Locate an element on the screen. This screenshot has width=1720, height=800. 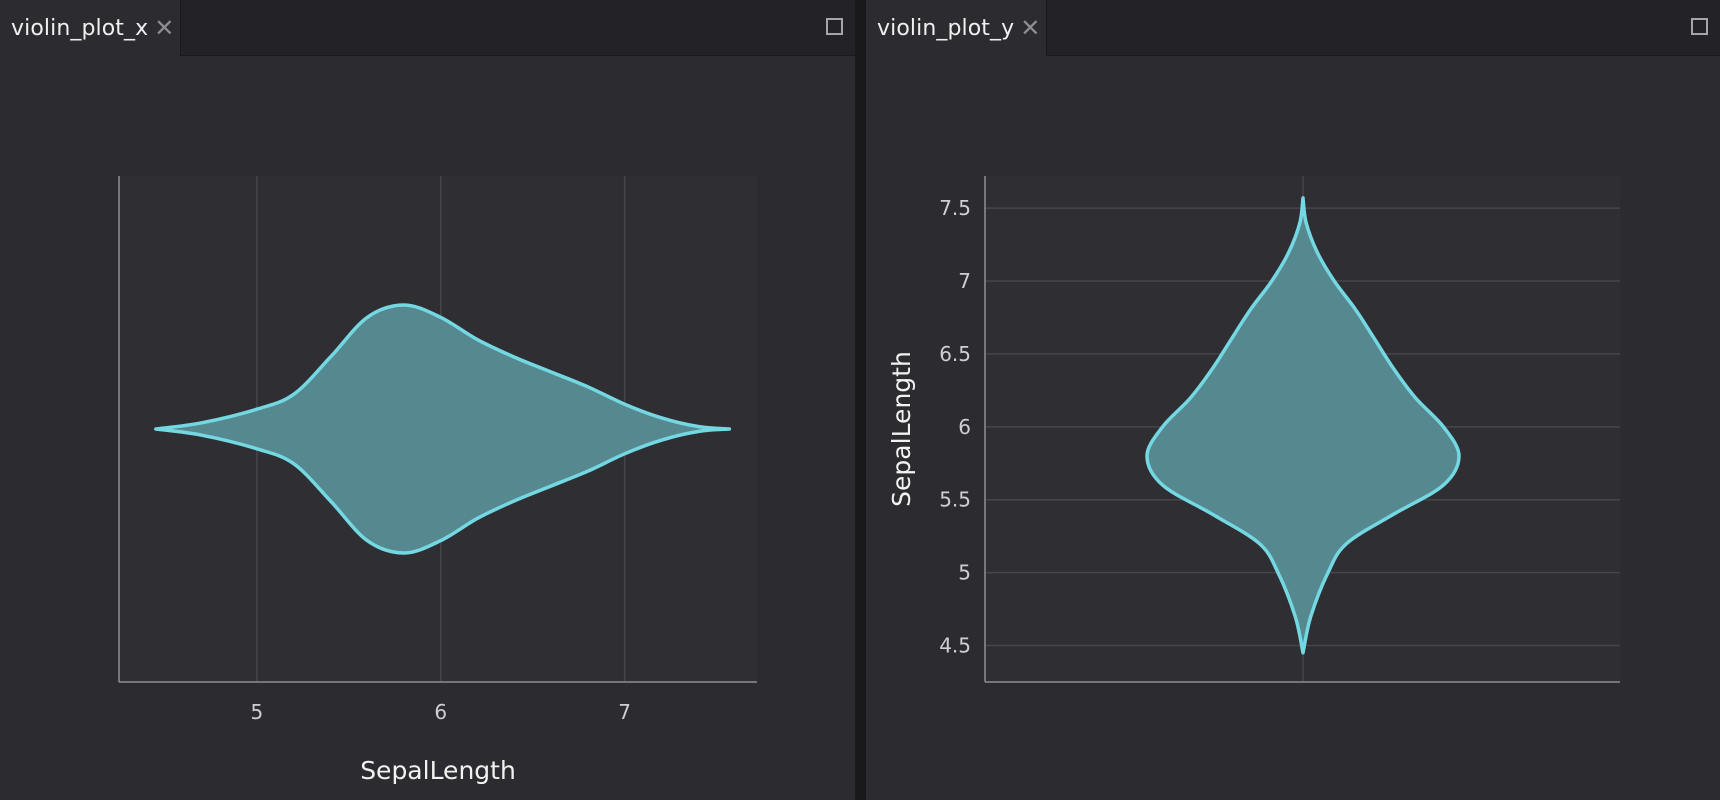
tab-label: violin_plot_y is located at coordinates (946, 28).